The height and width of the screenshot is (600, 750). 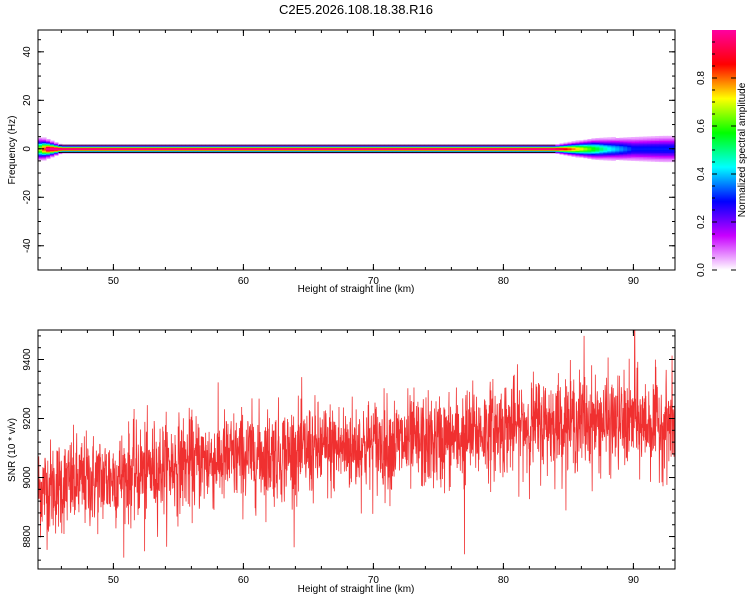 I want to click on snr-y-axis-label: SNR (10 * v/v), so click(x=12, y=450).